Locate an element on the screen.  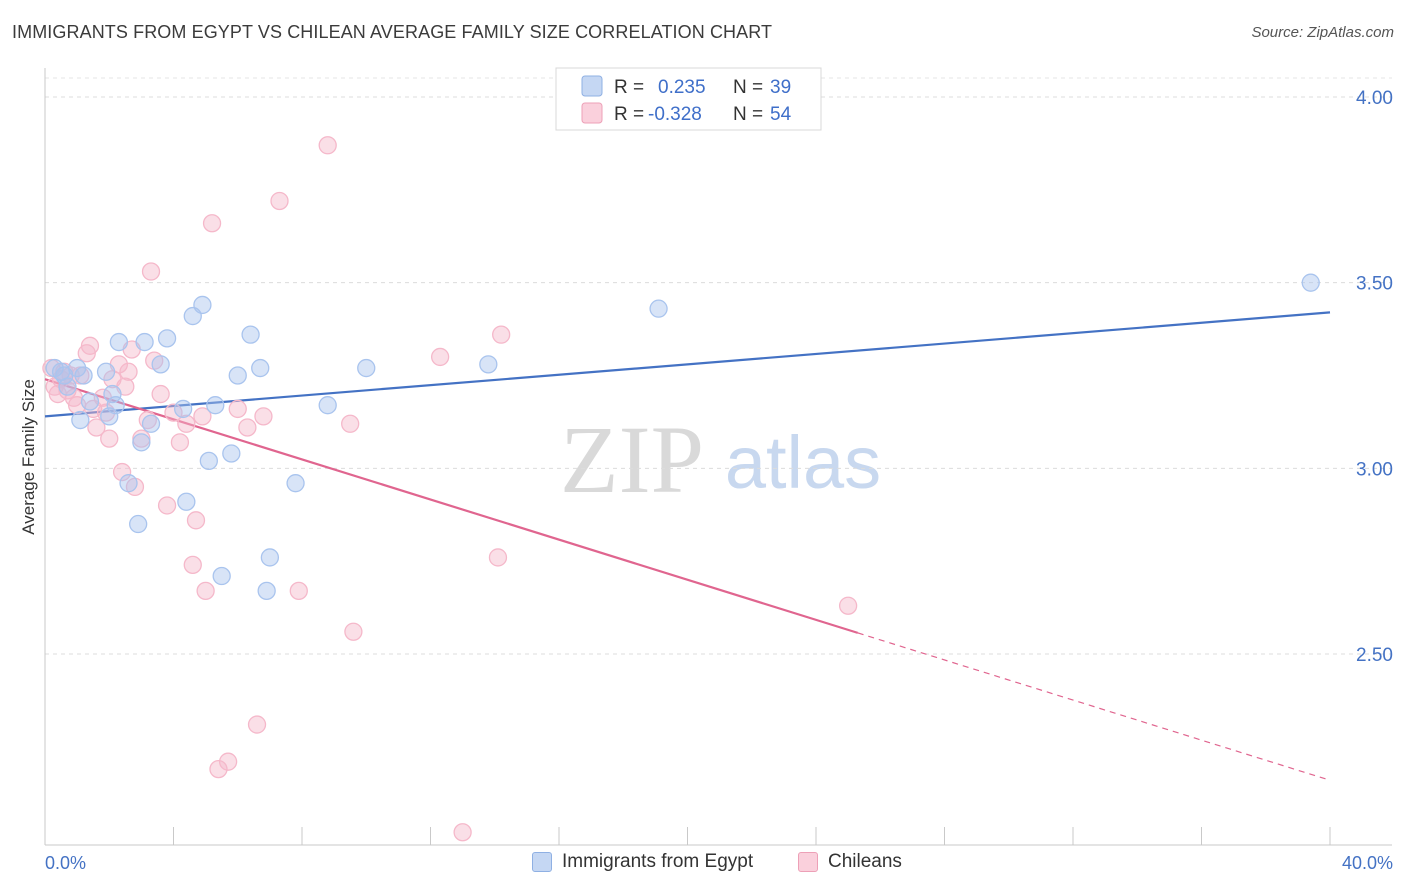
legend-item-egypt: Immigrants from Egypt is located at coordinates (642, 862).